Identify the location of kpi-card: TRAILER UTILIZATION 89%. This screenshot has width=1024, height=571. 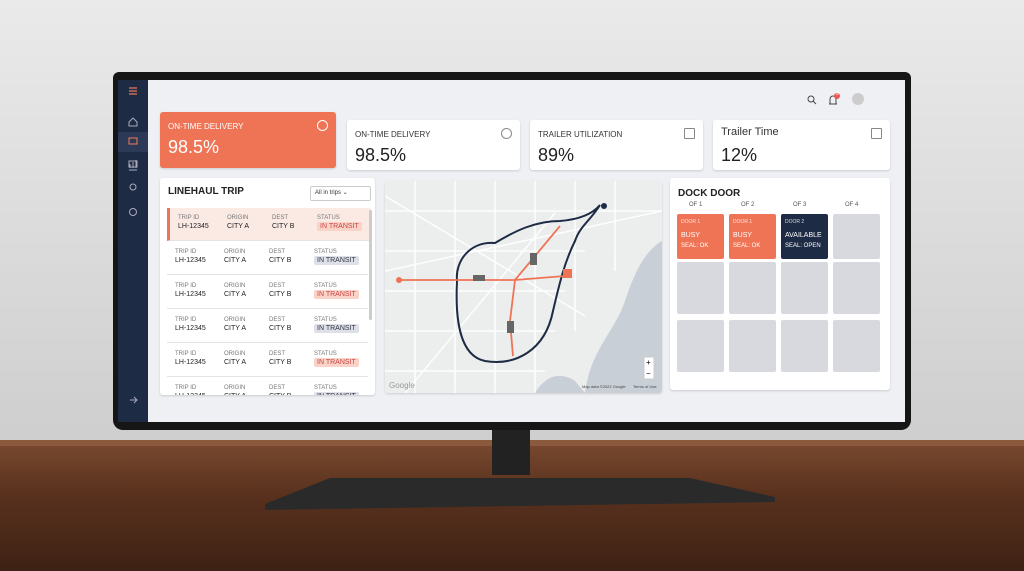
(616, 145).